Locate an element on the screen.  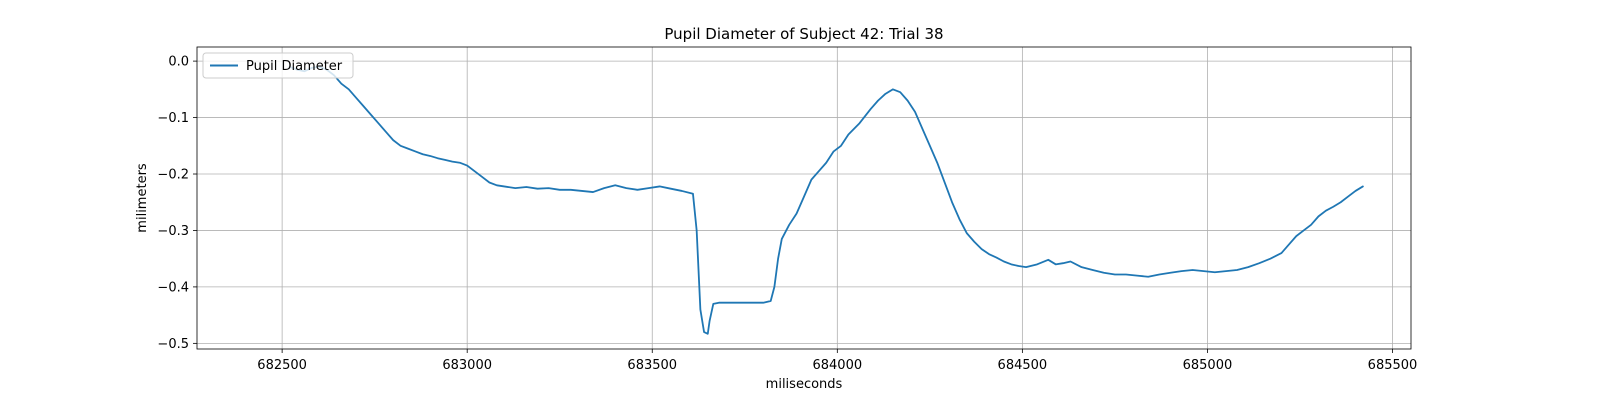
x-tick-label: 682500 is located at coordinates (282, 365).